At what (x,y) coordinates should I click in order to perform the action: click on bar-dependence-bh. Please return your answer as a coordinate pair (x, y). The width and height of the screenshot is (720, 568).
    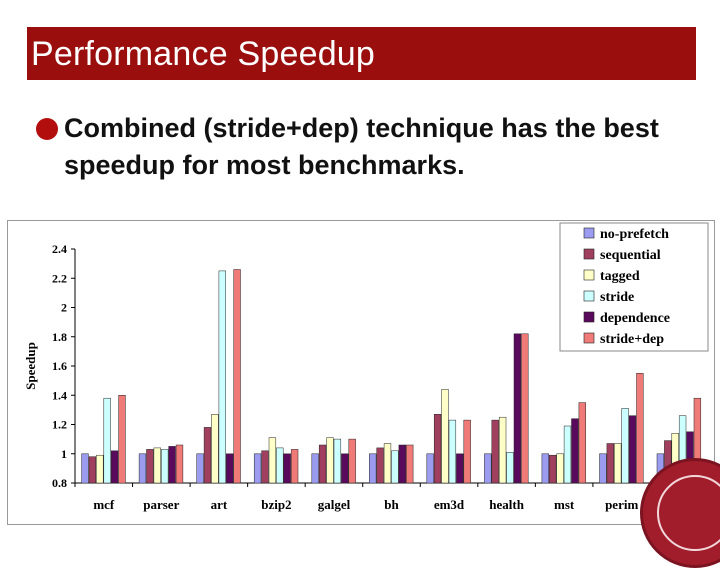
    Looking at the image, I should click on (402, 464).